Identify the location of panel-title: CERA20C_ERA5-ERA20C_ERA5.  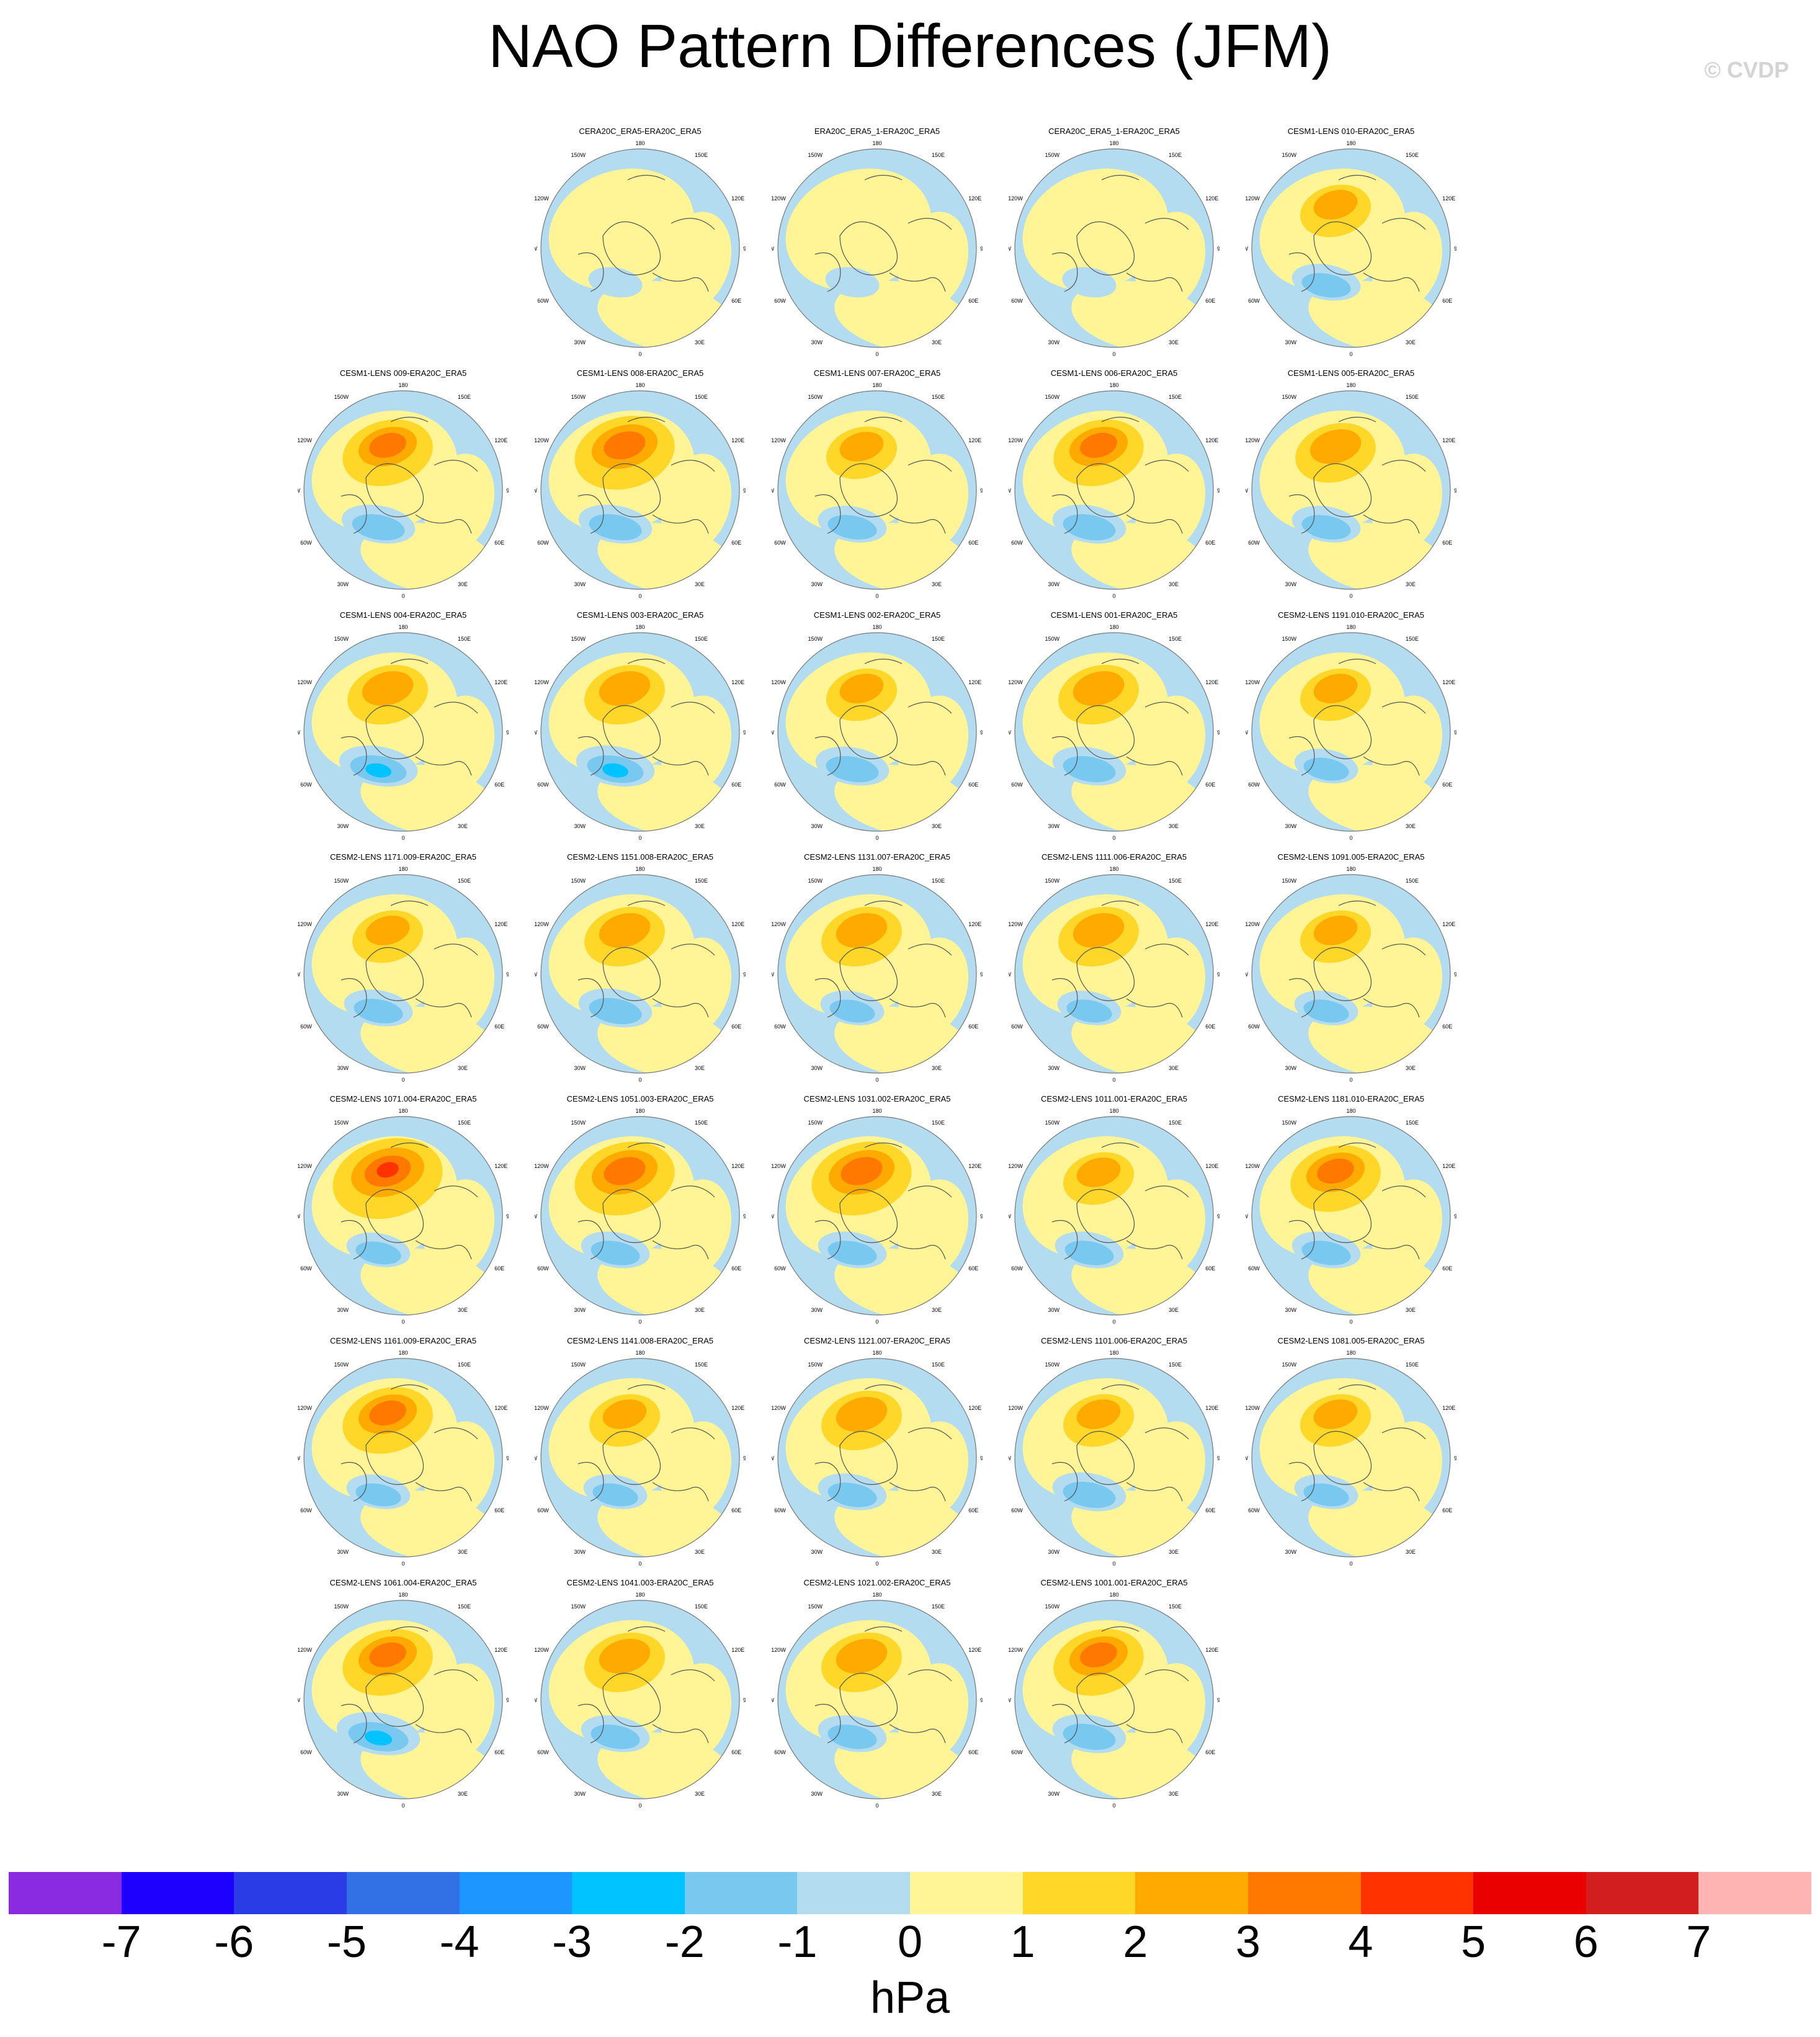
(640, 131).